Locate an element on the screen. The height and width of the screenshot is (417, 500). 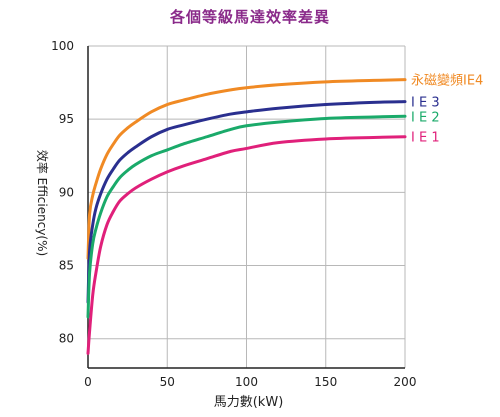
y-axis-title: 效率 Efficiency(%) is located at coordinates (42, 203).